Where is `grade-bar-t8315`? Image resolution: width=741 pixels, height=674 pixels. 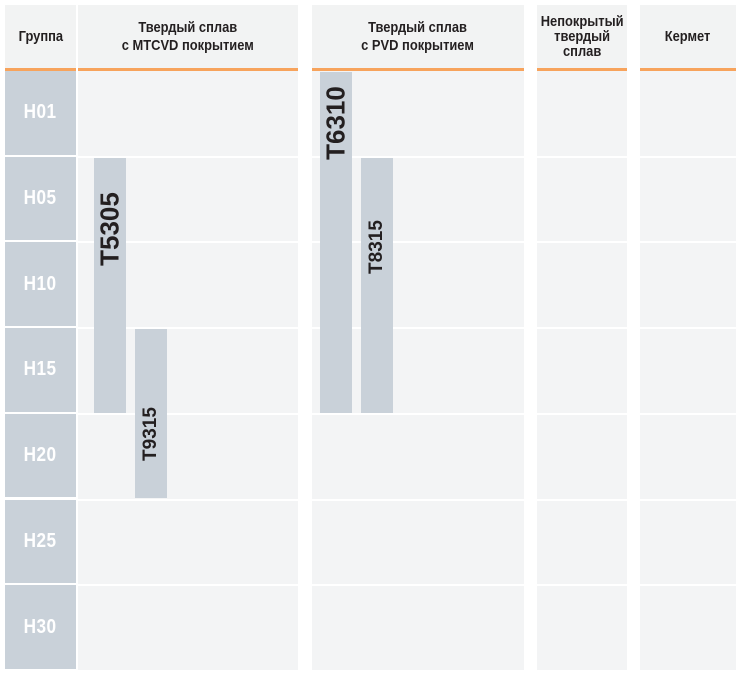 grade-bar-t8315 is located at coordinates (377, 285).